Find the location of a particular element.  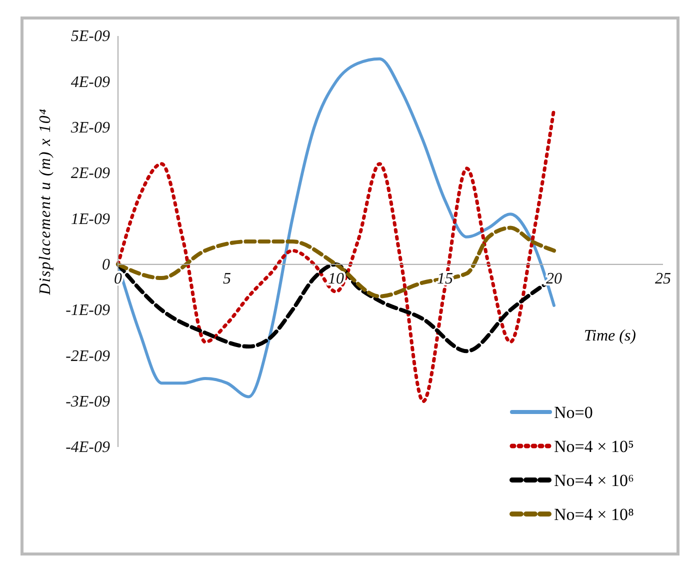

y-tick-label: 4E-09 is located at coordinates (90, 82).